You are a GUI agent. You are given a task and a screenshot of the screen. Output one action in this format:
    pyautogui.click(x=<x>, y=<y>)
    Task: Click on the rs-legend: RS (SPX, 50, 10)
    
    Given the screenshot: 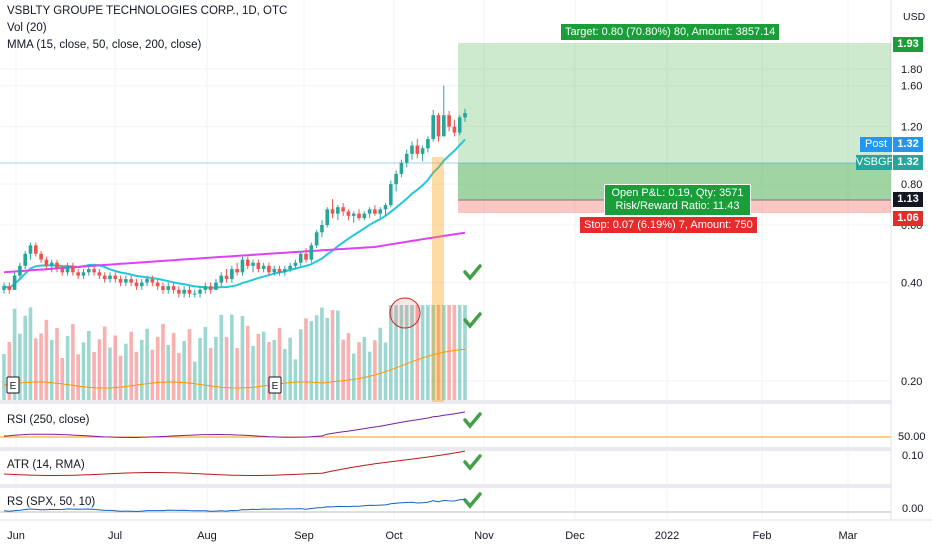 What is the action you would take?
    pyautogui.click(x=51, y=502)
    